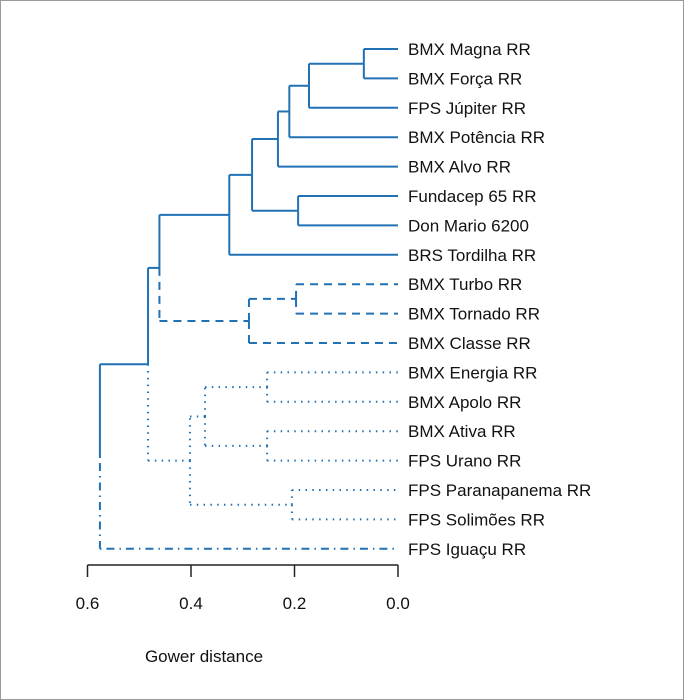 This screenshot has height=700, width=684. I want to click on leaf-label: BMX Força RR, so click(465, 78).